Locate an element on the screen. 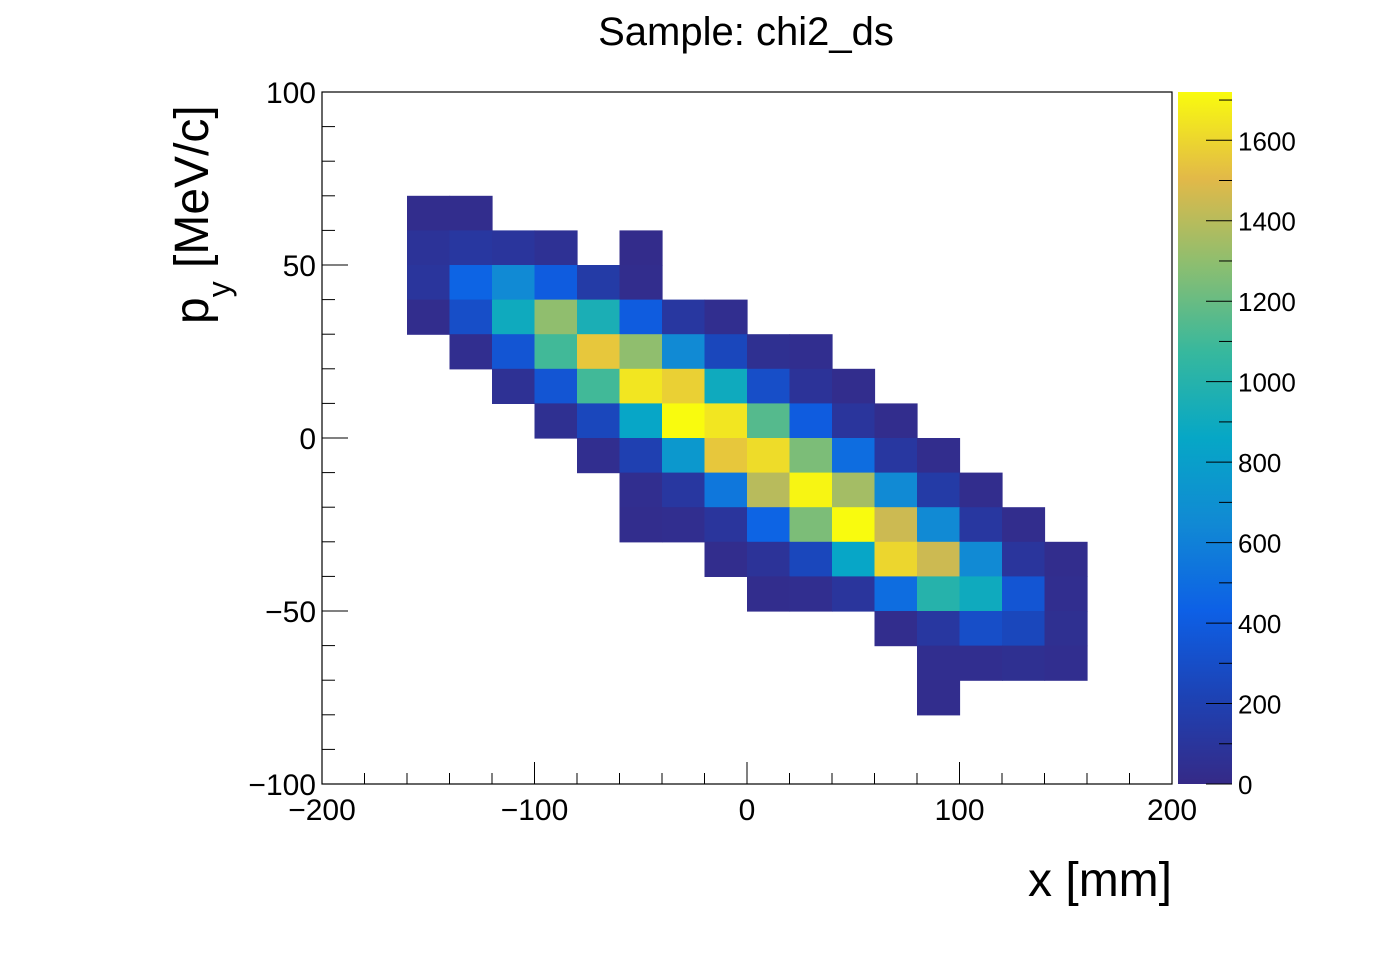 Image resolution: width=1396 pixels, height=972 pixels. y-tick-label: 100 is located at coordinates (291, 93).